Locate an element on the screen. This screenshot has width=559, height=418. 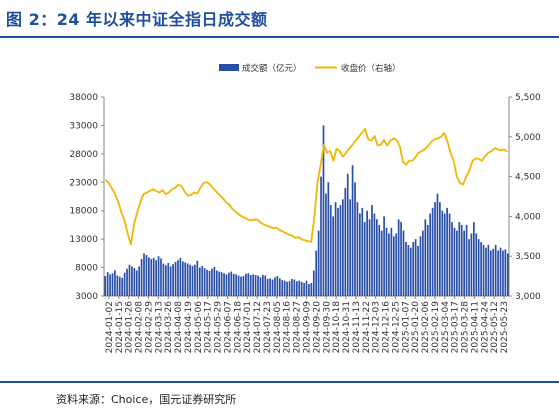
x-tick-label: 2024-06-18 is located at coordinates (238, 327).